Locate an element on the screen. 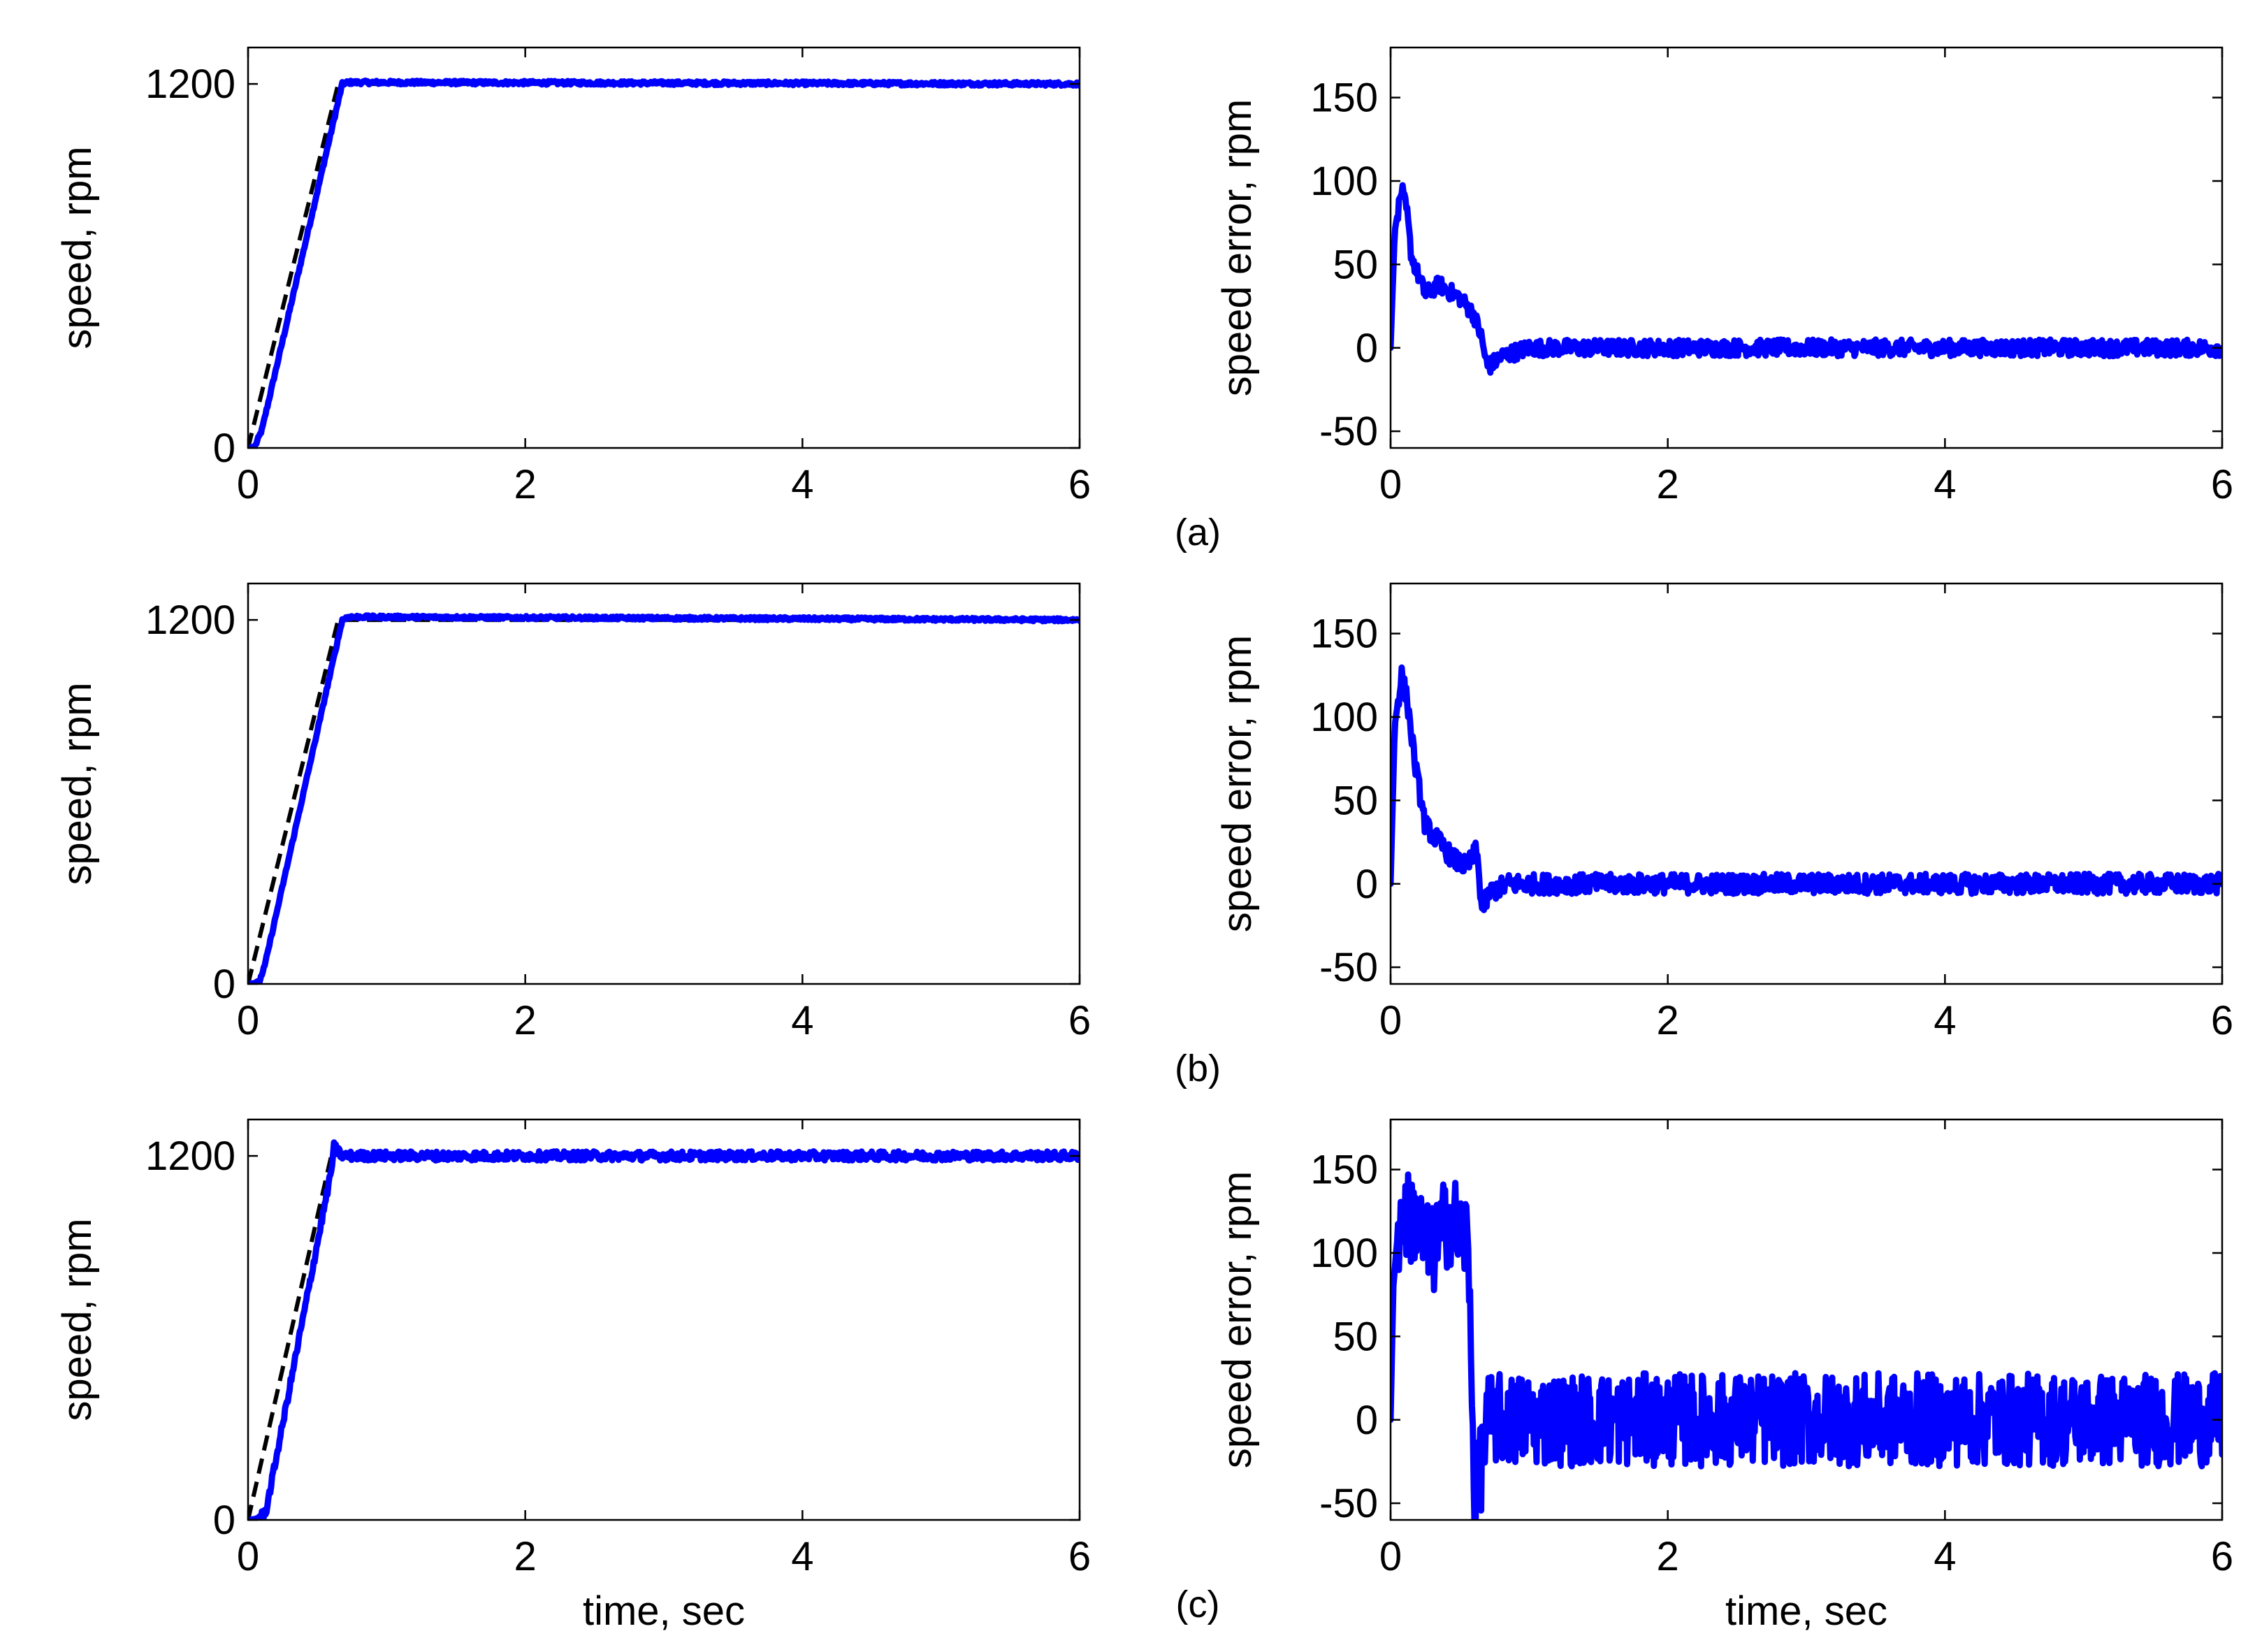 Image resolution: width=2248 pixels, height=1652 pixels. panel-label-a: (a) is located at coordinates (1198, 532).